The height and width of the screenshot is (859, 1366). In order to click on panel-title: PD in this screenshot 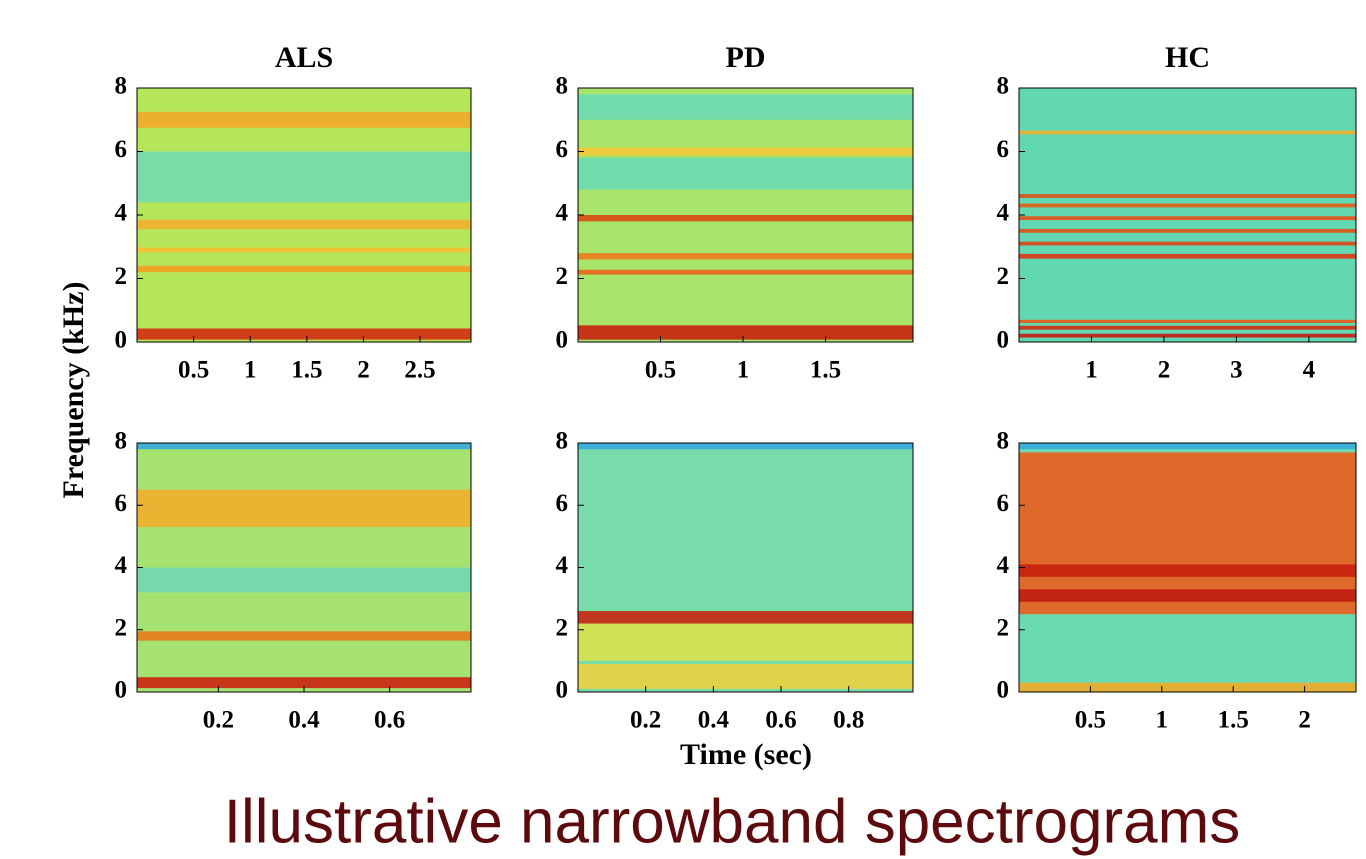, I will do `click(746, 57)`.